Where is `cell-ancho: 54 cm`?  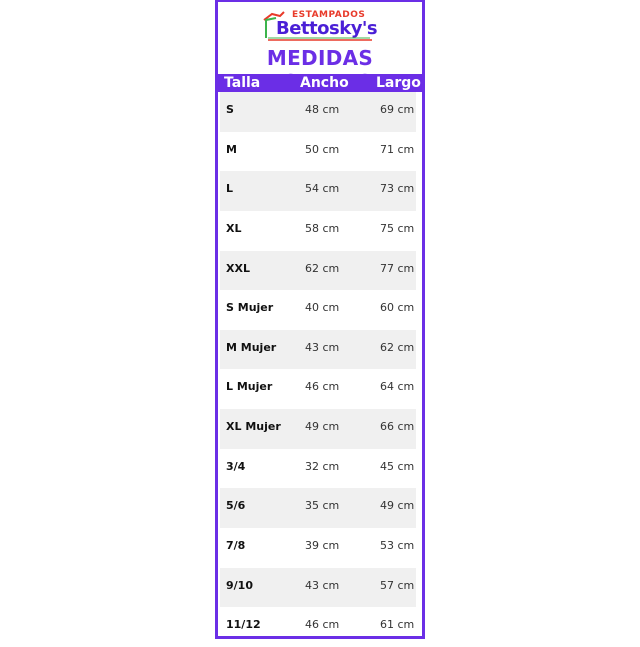
cell-ancho: 54 cm is located at coordinates (322, 189).